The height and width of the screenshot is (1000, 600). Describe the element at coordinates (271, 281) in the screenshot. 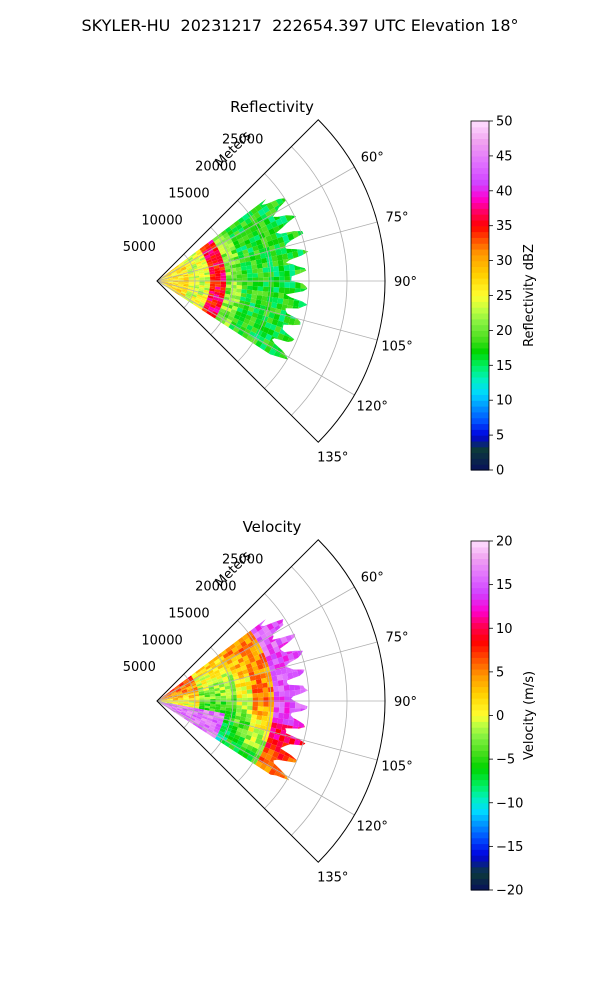

I see `polar-frame` at that location.